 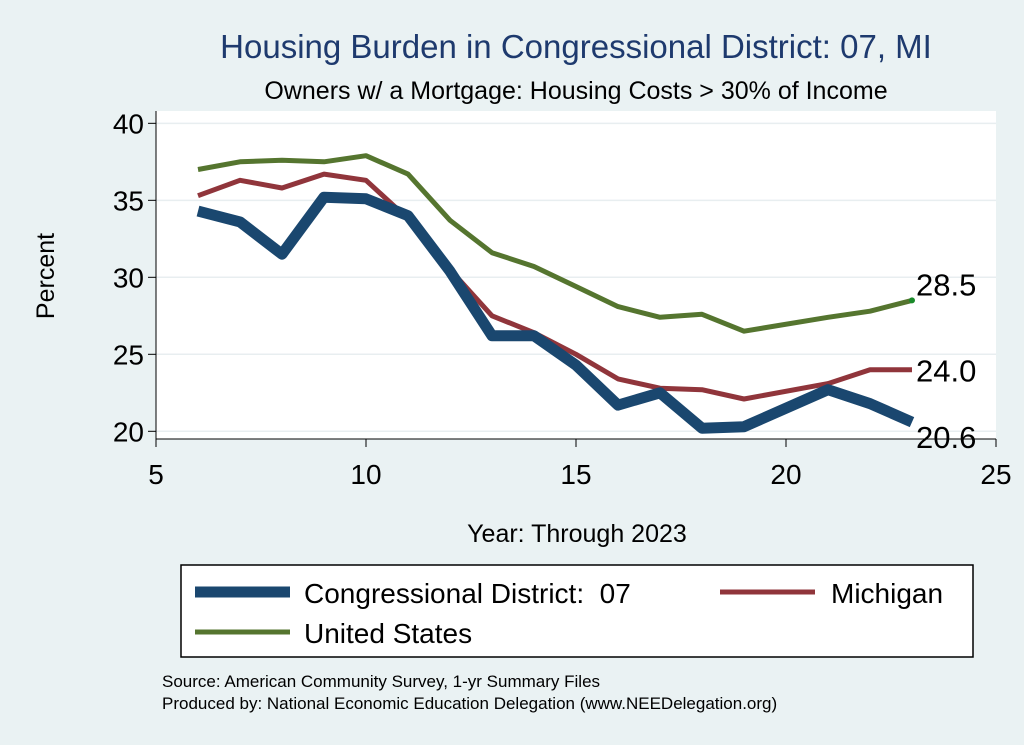 What do you see at coordinates (128, 354) in the screenshot?
I see `y-tick-label: 25` at bounding box center [128, 354].